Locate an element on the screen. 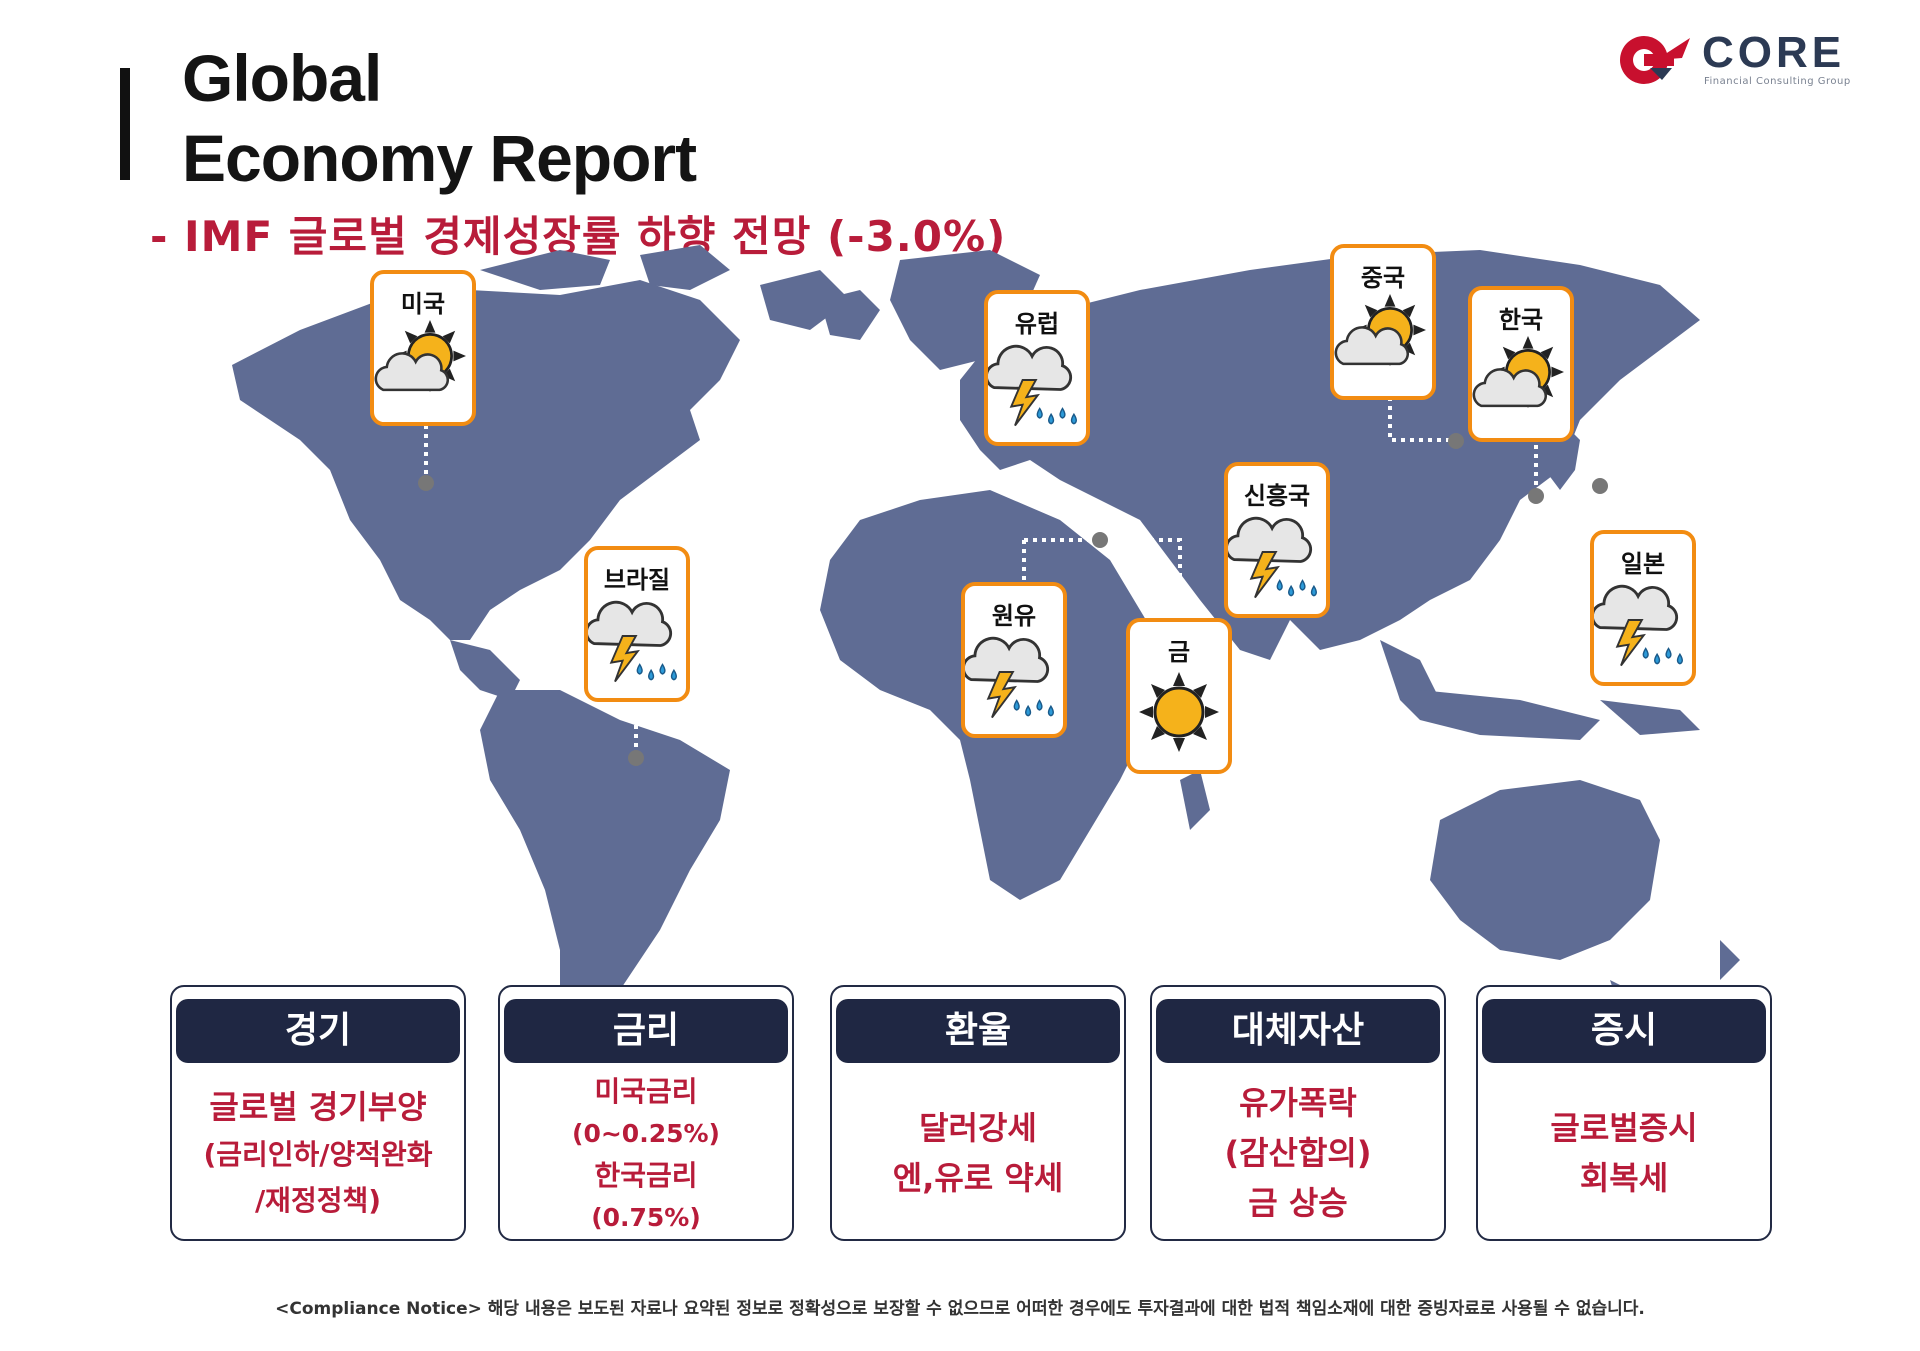  info-line: 한국금리 is located at coordinates (646, 1175).